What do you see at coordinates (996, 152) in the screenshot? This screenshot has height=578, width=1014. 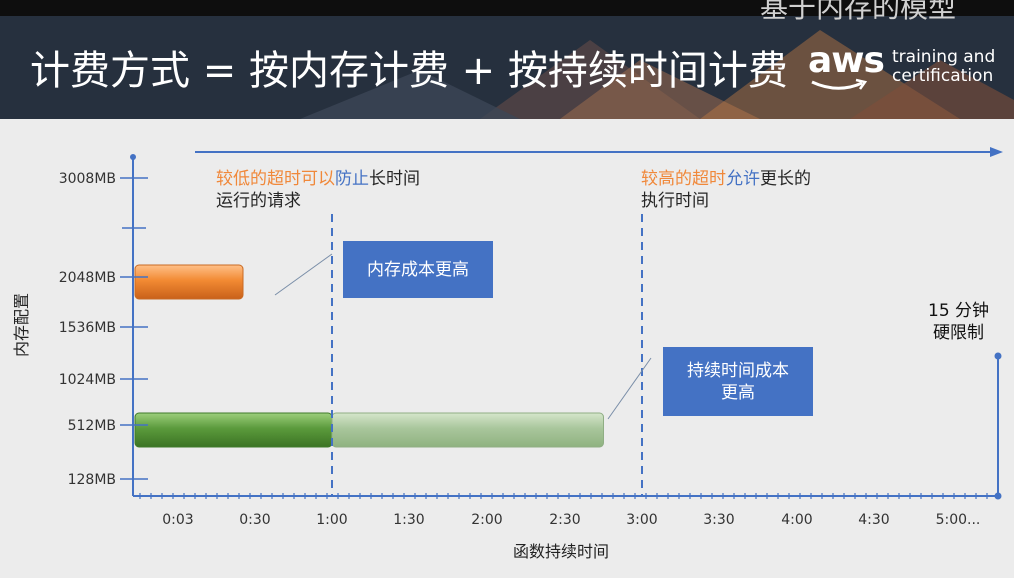 I see `top-arrow-head` at bounding box center [996, 152].